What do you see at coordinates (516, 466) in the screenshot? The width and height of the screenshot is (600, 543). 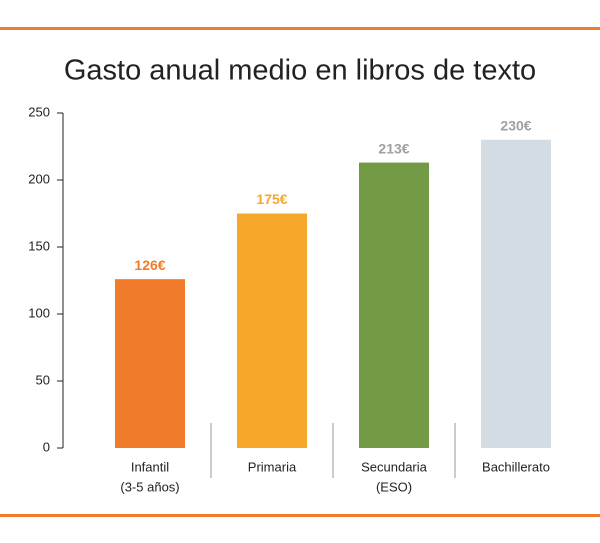 I see `x-tick-label: Bachillerato` at bounding box center [516, 466].